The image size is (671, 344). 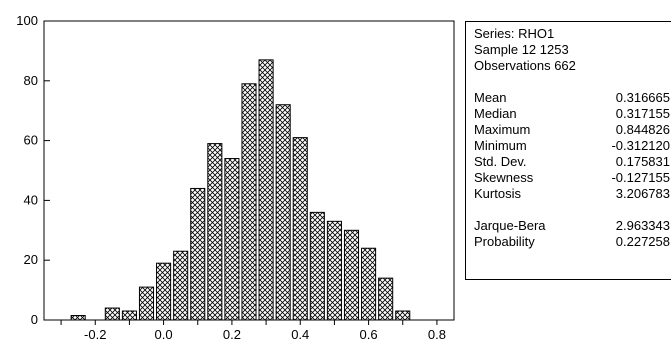 What do you see at coordinates (437, 334) in the screenshot?
I see `x-tick-label: 0.8` at bounding box center [437, 334].